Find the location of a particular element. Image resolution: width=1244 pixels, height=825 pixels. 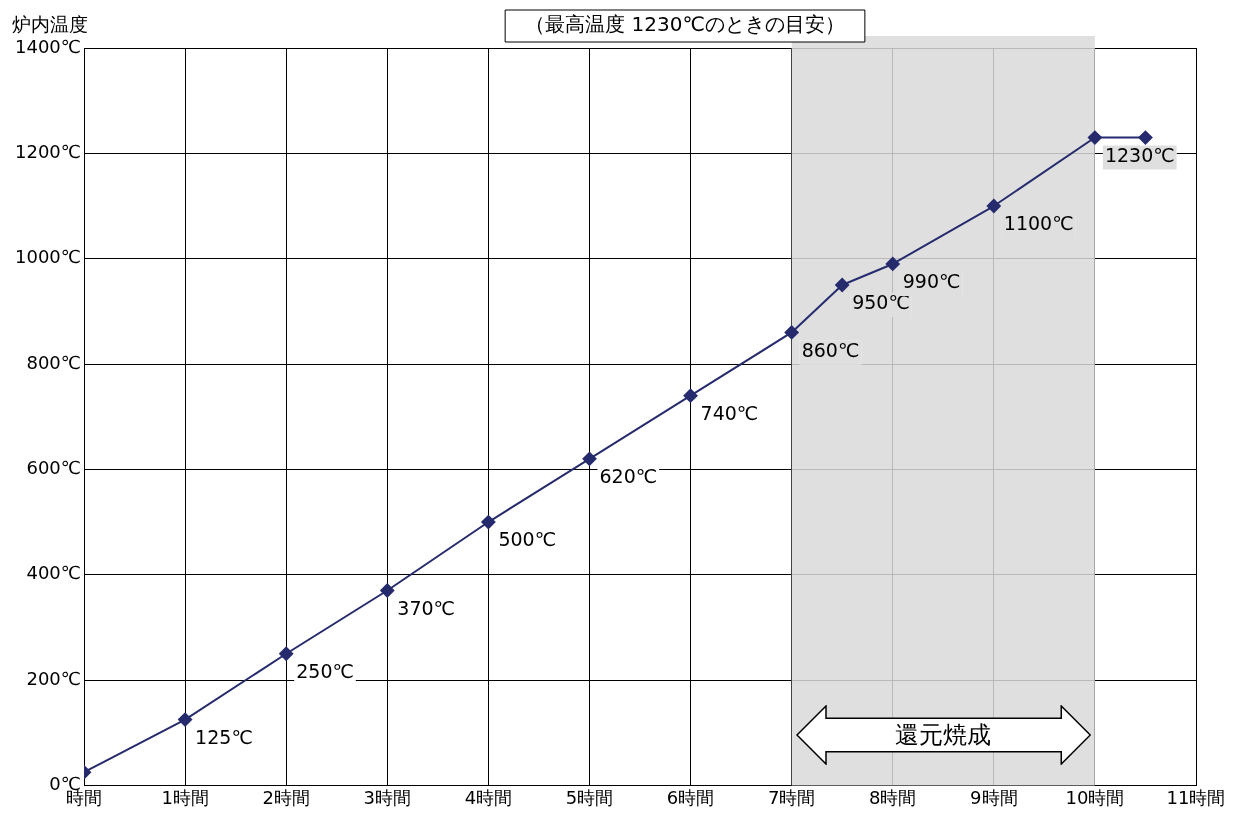

x-tick-label: 6時間 is located at coordinates (690, 797).